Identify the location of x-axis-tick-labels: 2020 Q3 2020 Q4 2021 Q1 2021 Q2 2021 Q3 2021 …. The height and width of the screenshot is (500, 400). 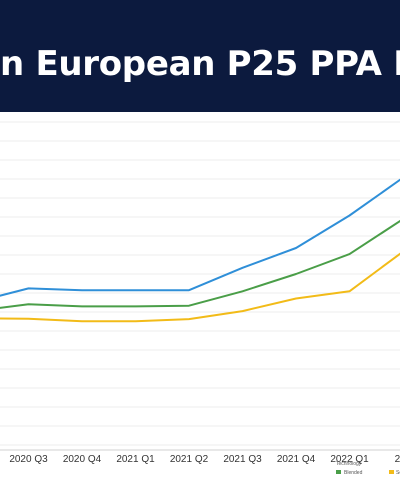
(204, 459).